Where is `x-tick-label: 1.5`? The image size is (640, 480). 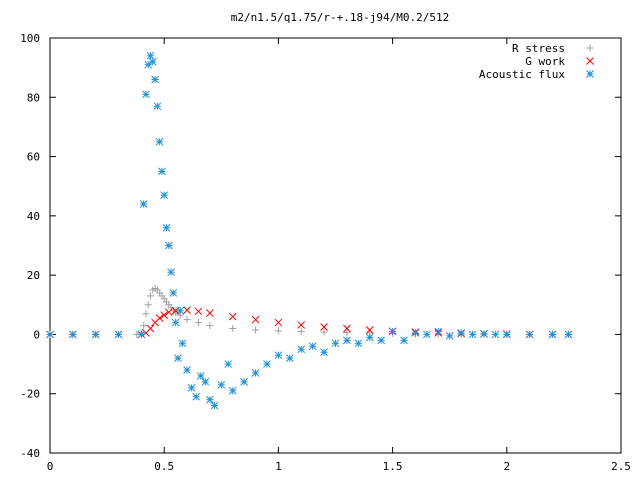
x-tick-label: 1.5 is located at coordinates (393, 466).